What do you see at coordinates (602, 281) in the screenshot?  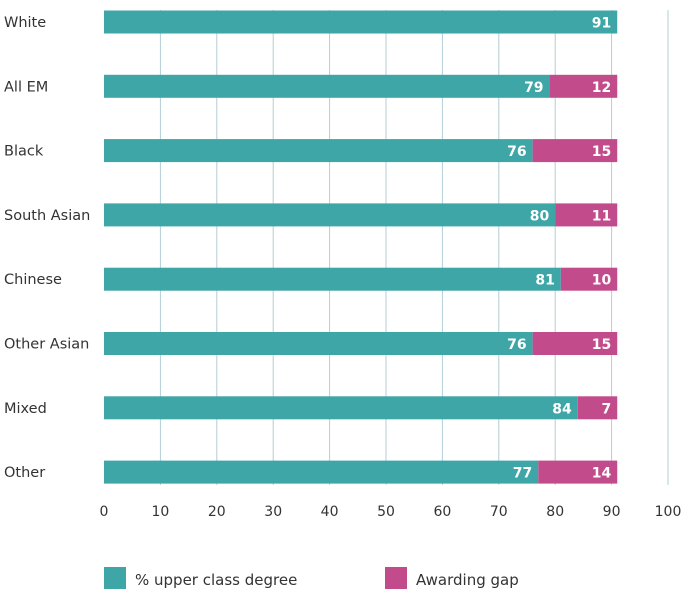 I see `data-label: 10` at bounding box center [602, 281].